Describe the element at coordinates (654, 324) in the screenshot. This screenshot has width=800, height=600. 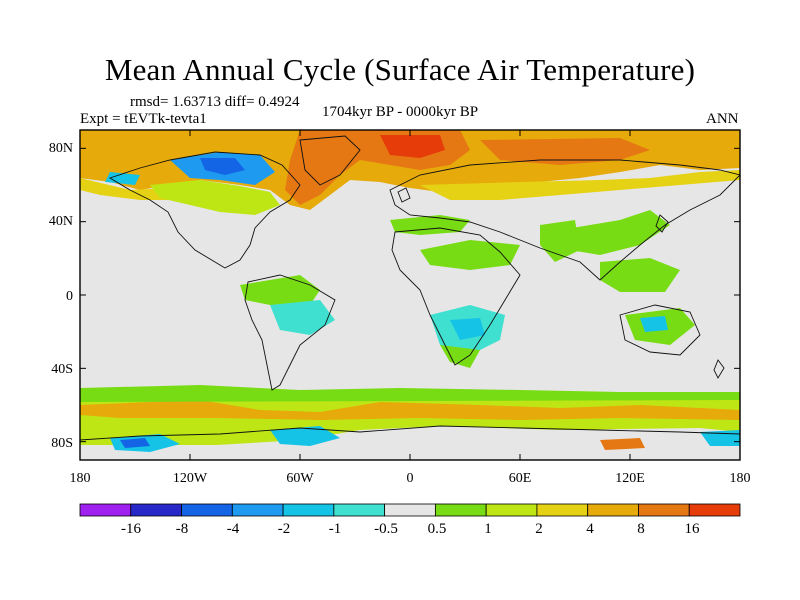
I see `australia-cool` at that location.